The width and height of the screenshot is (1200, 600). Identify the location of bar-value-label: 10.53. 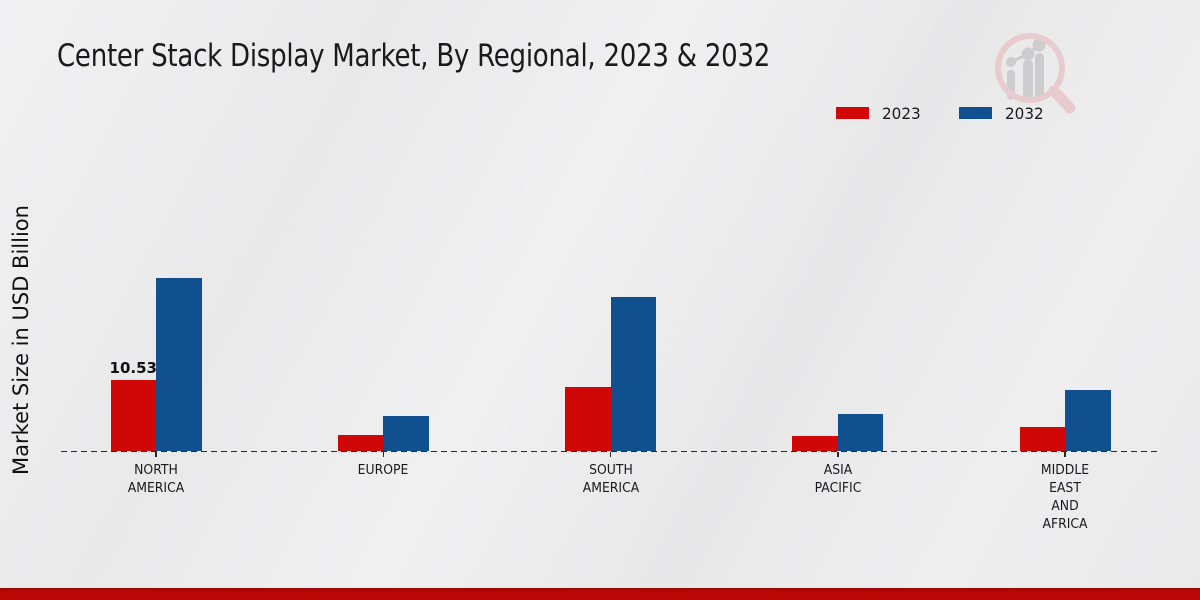
(133, 368).